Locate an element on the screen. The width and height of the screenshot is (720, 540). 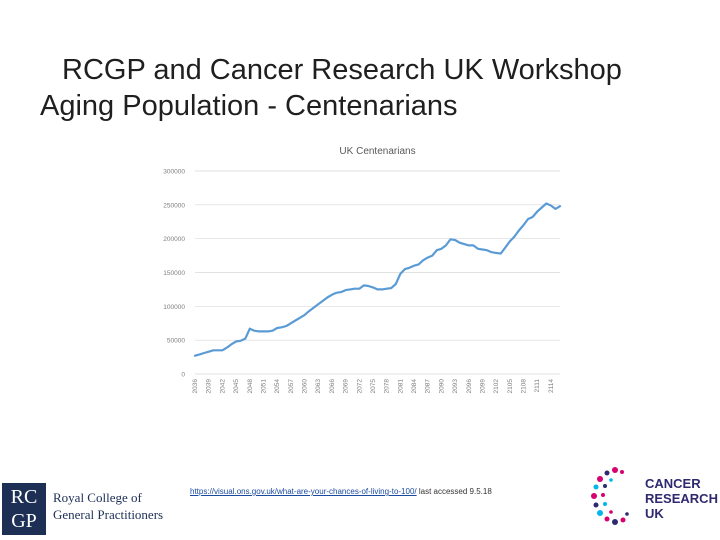
y-tick-label: 200000 is located at coordinates (174, 239).